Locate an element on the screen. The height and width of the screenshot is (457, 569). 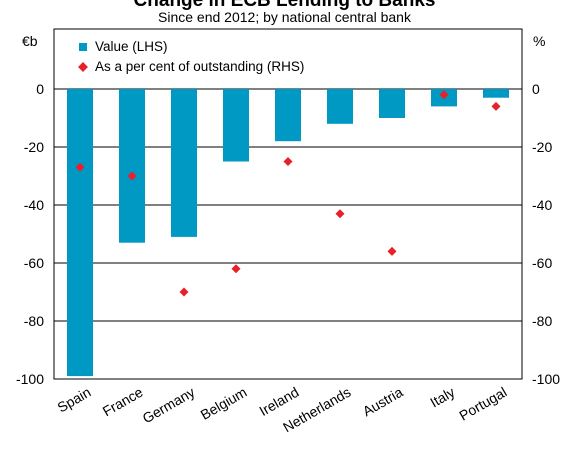
right-tick-label: 0 is located at coordinates (536, 89).